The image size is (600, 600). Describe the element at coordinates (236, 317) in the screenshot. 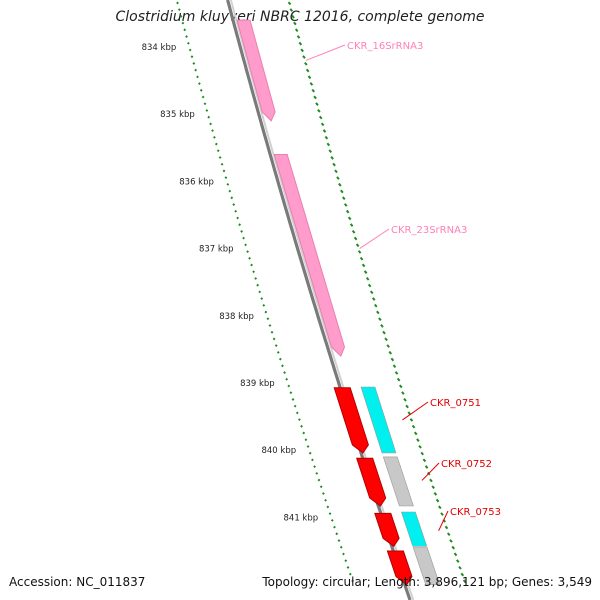

I see `ruler-label: 838 kbp` at that location.